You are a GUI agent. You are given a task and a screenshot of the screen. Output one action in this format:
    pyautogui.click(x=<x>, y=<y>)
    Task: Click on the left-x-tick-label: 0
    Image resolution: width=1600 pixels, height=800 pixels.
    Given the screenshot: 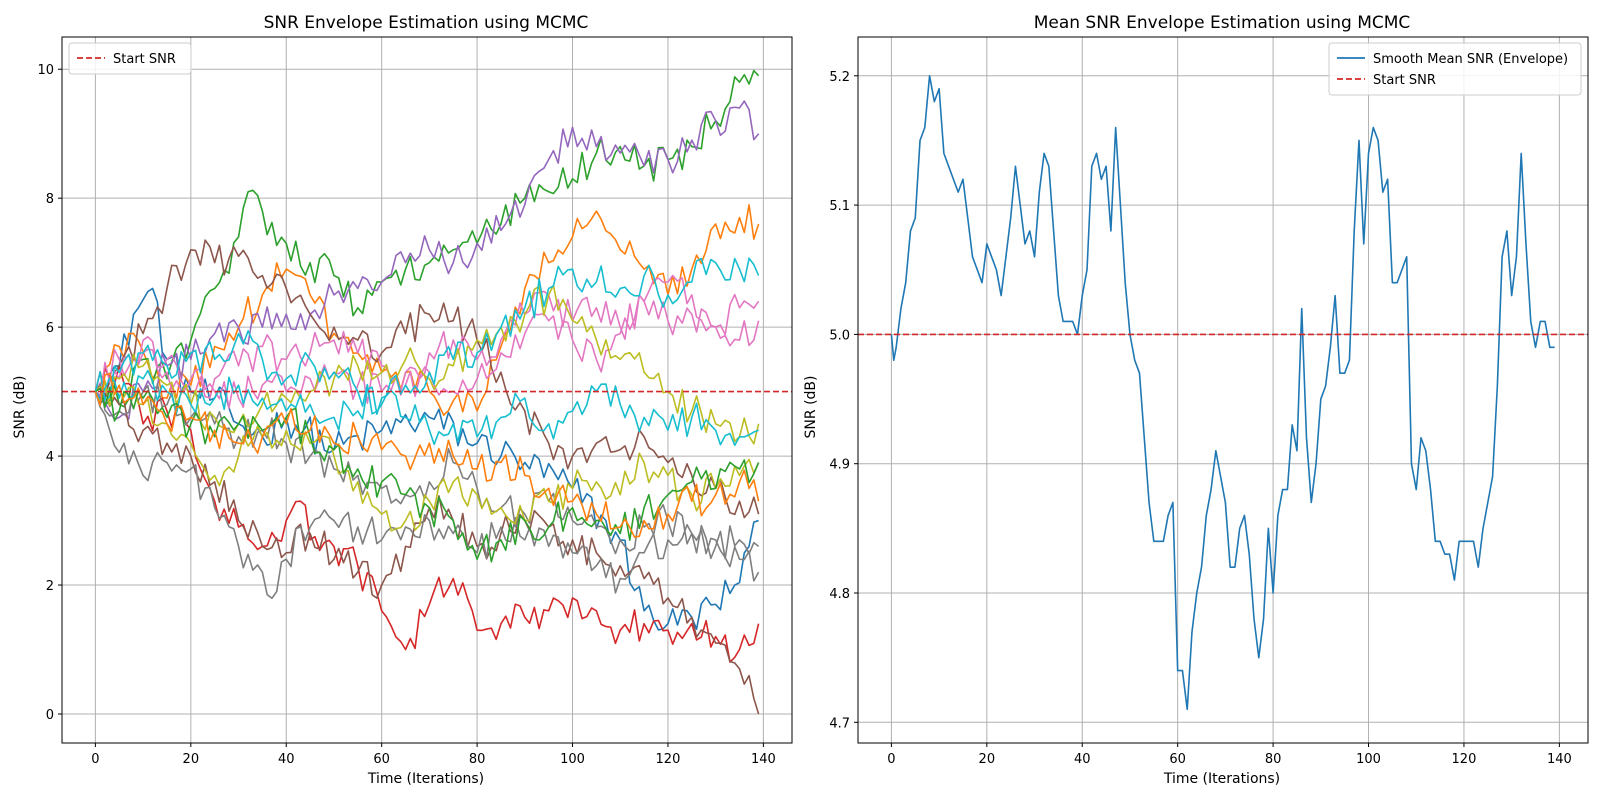 What is the action you would take?
    pyautogui.click(x=95, y=759)
    